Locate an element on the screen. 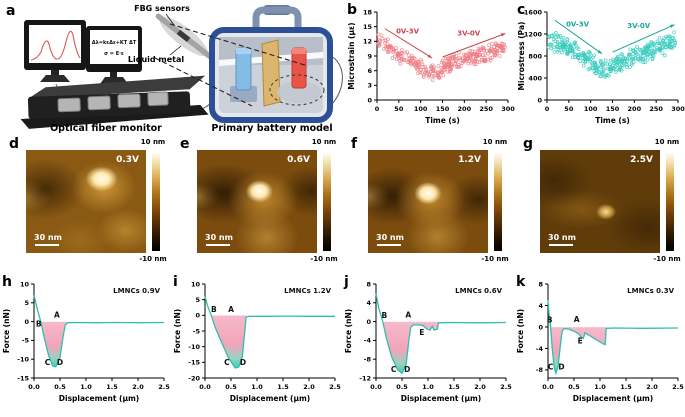 This screenshot has height=417, width=685. annotation-label: 3V-0V is located at coordinates (469, 33).